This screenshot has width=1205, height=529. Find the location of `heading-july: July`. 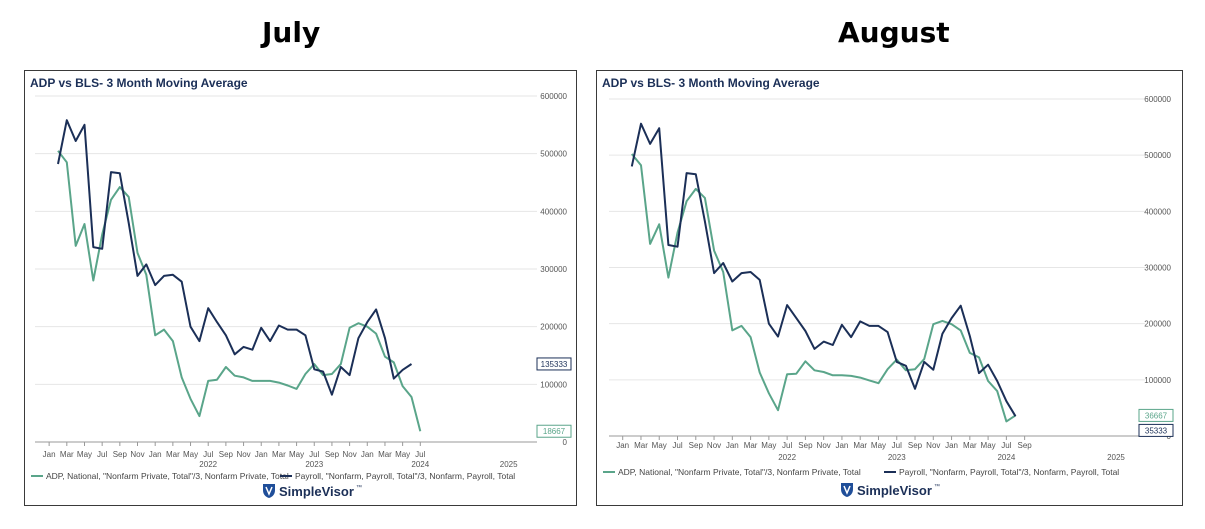

heading-july: July is located at coordinates (291, 32).